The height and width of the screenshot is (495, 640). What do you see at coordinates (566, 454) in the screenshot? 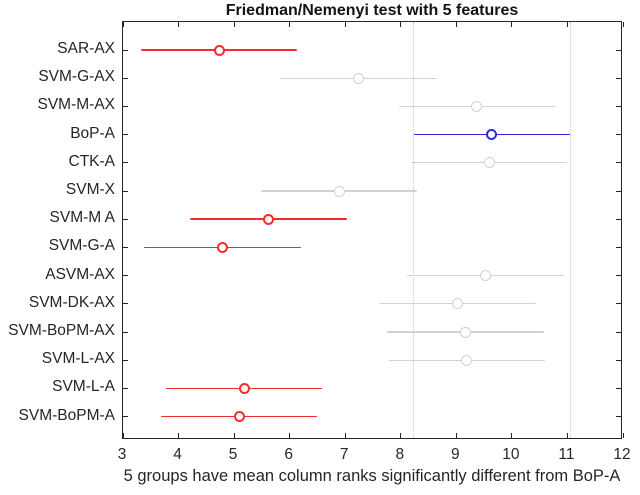
I see `x-tick-label: 11` at bounding box center [566, 454].